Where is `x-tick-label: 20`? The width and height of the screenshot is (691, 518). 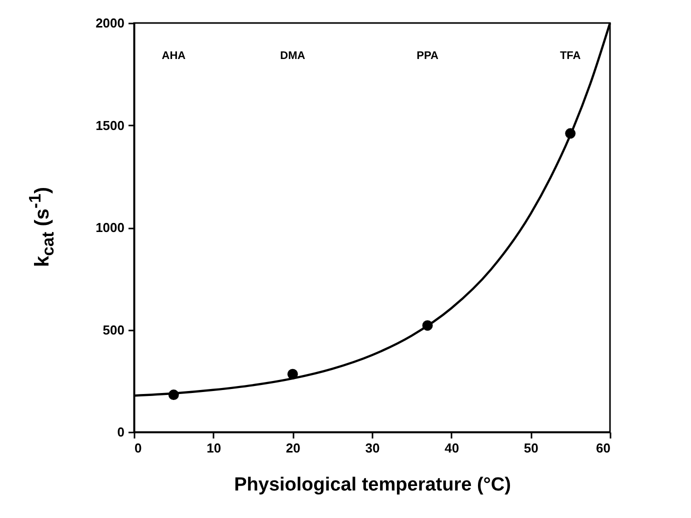
x-tick-label: 20 is located at coordinates (293, 448).